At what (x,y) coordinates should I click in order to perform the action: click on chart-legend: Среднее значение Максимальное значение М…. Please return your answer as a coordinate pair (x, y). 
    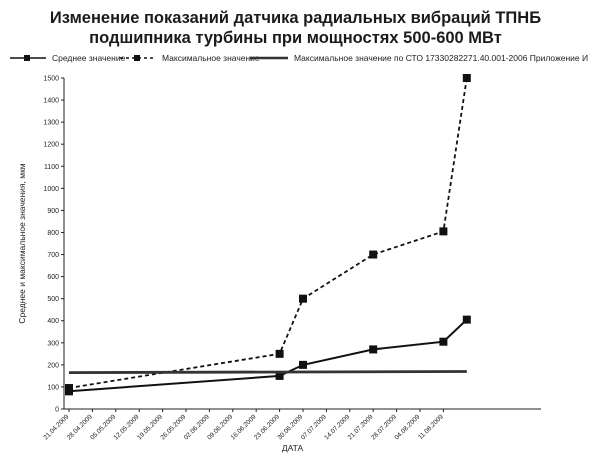
    Looking at the image, I should click on (295, 61).